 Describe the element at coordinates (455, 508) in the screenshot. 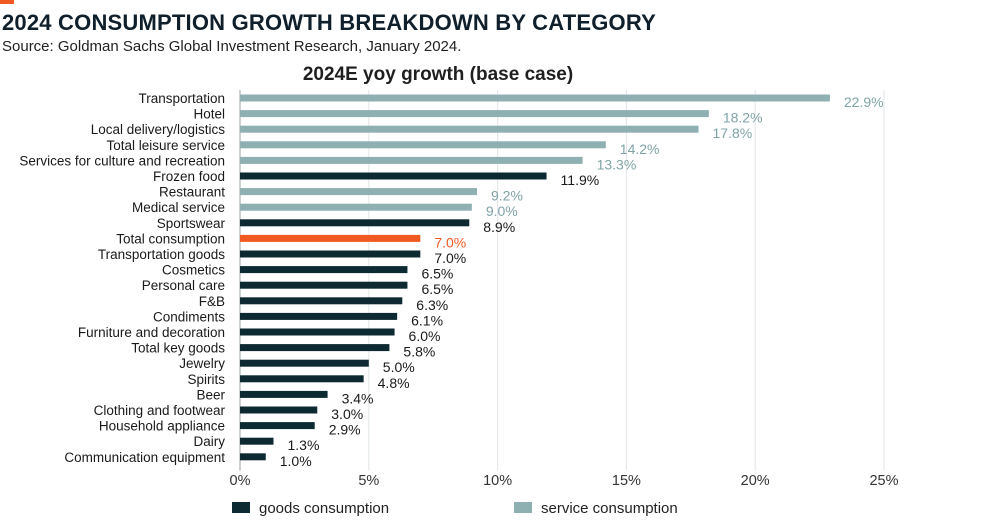

I see `legend: goods consumption service consumption` at that location.